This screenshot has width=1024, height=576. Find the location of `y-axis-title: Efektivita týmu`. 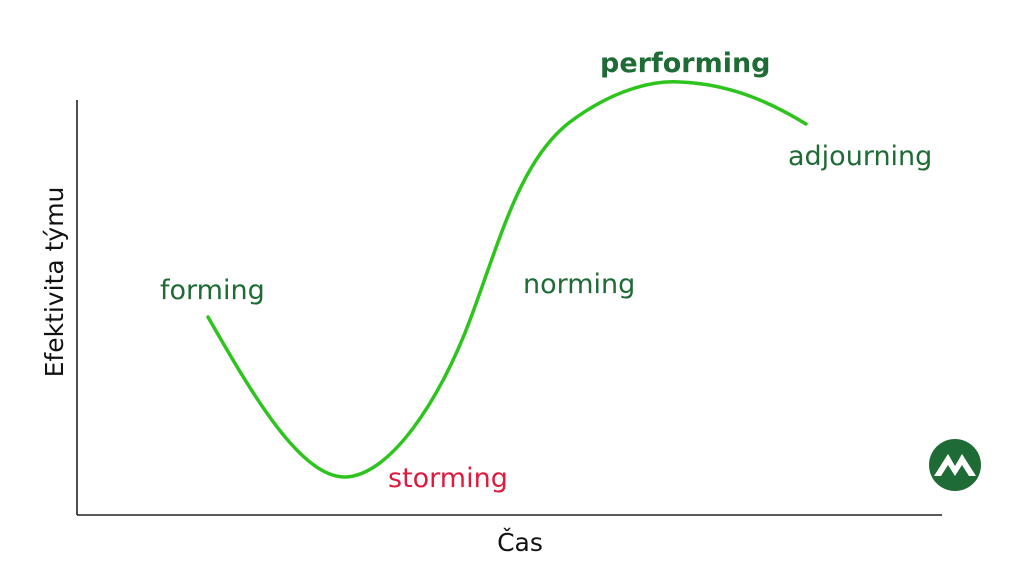

y-axis-title: Efektivita týmu is located at coordinates (54, 282).